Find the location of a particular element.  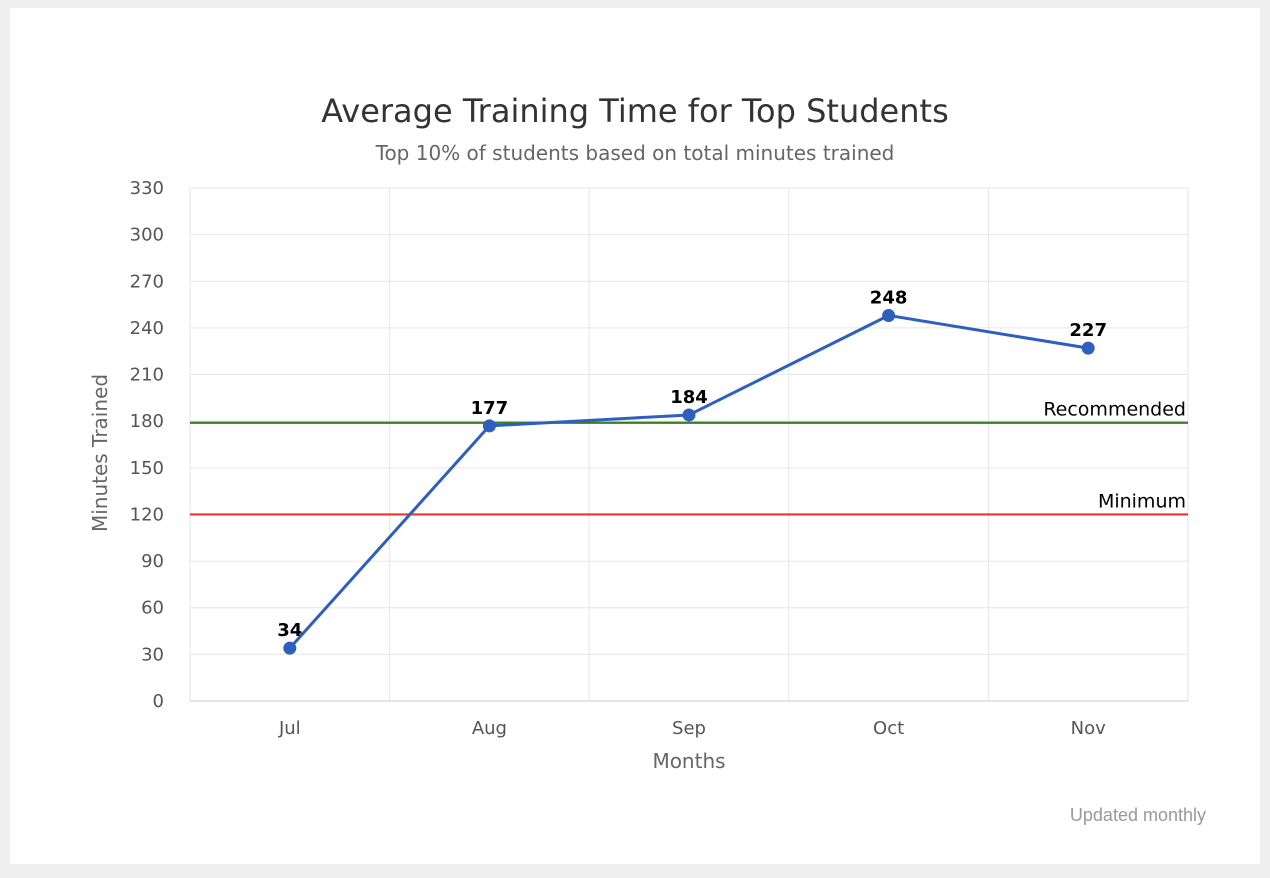

x-tick-label: Oct is located at coordinates (888, 728).